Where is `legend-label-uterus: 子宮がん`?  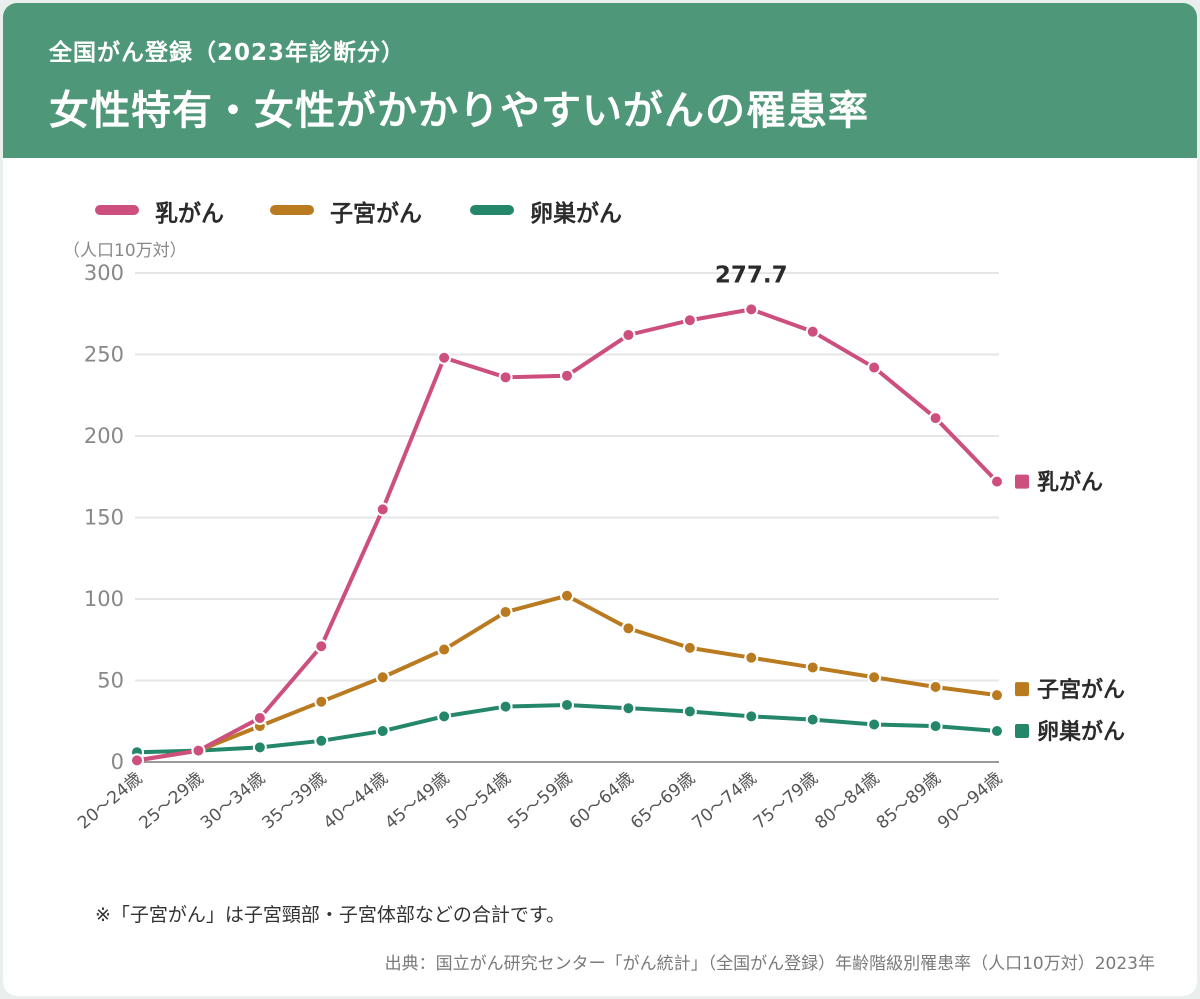 legend-label-uterus: 子宮がん is located at coordinates (376, 214).